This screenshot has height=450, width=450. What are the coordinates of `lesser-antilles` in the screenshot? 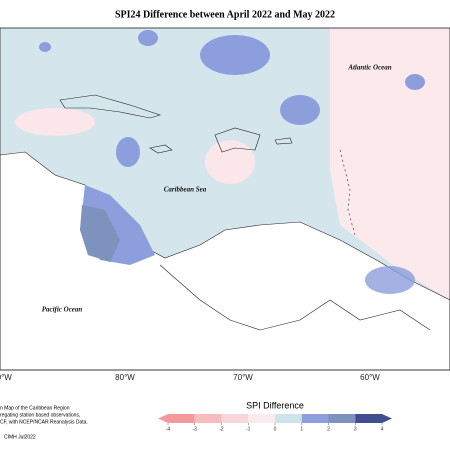 It's located at (347, 192).